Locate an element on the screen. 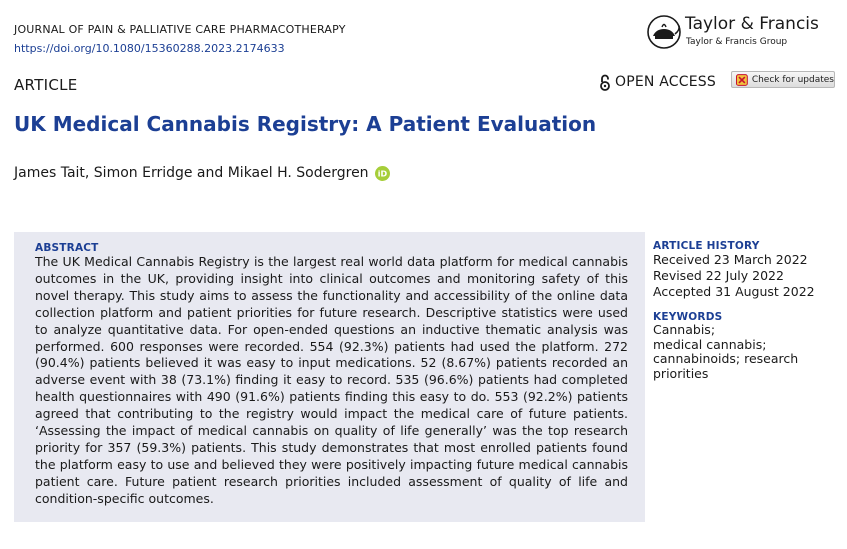  orcid-icon: iD is located at coordinates (382, 173).